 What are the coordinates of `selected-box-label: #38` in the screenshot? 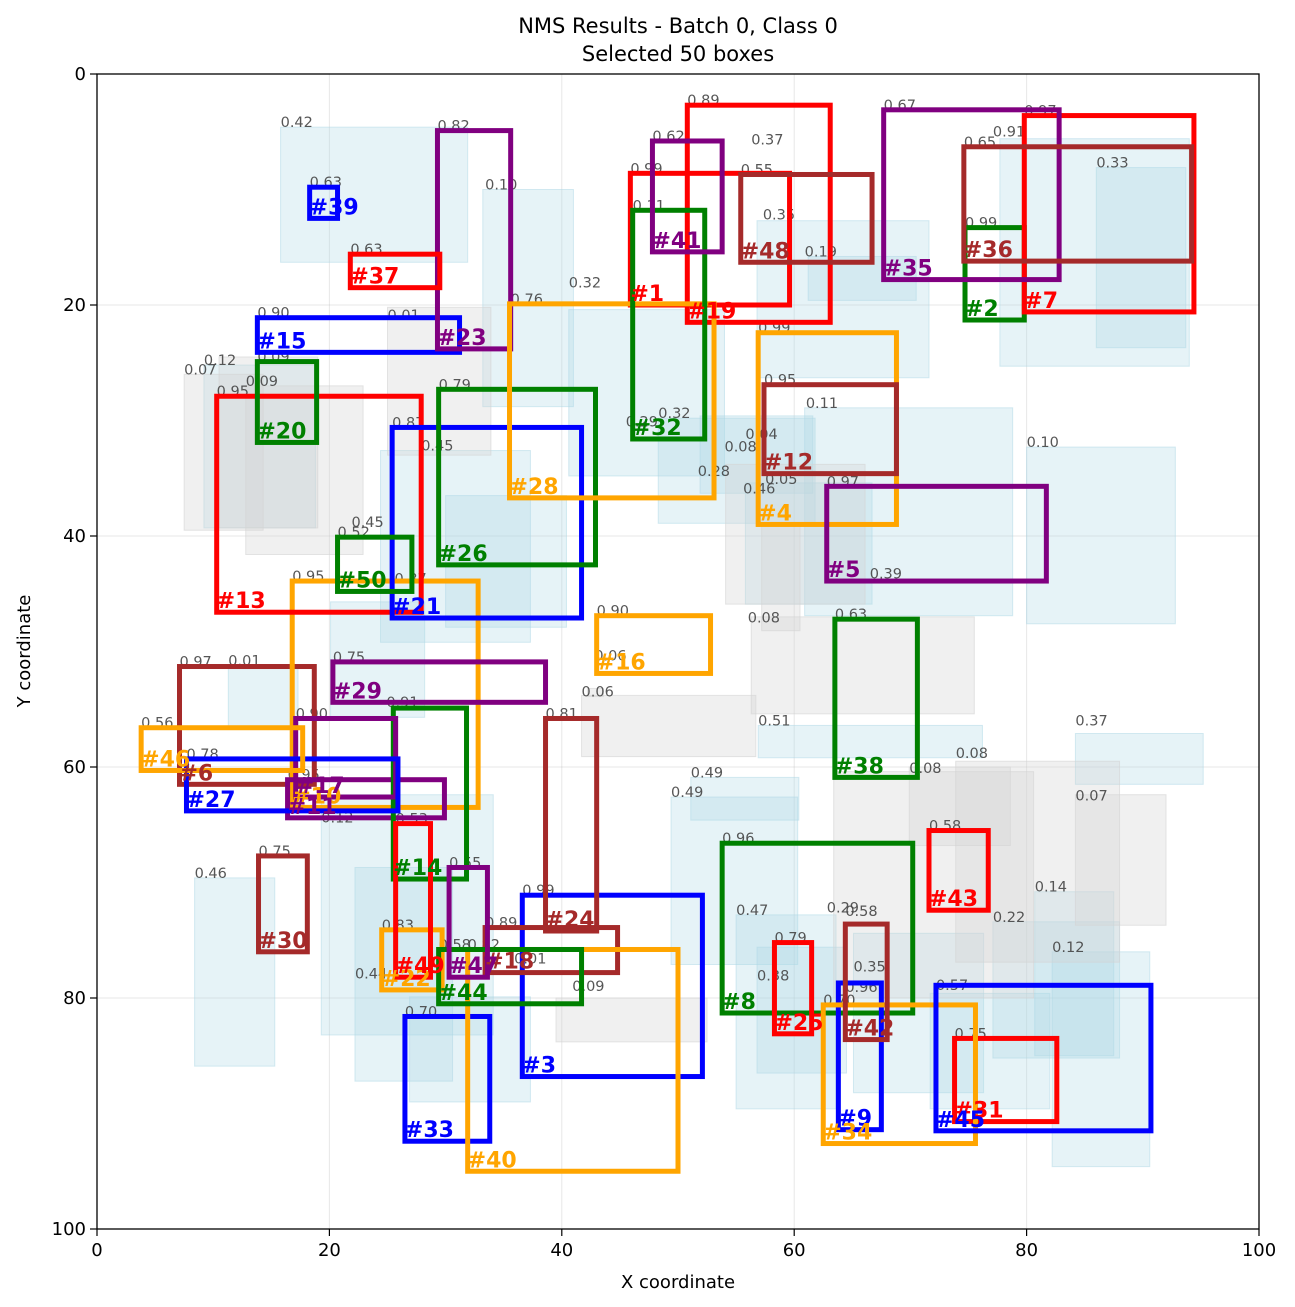 It's located at (859, 766).